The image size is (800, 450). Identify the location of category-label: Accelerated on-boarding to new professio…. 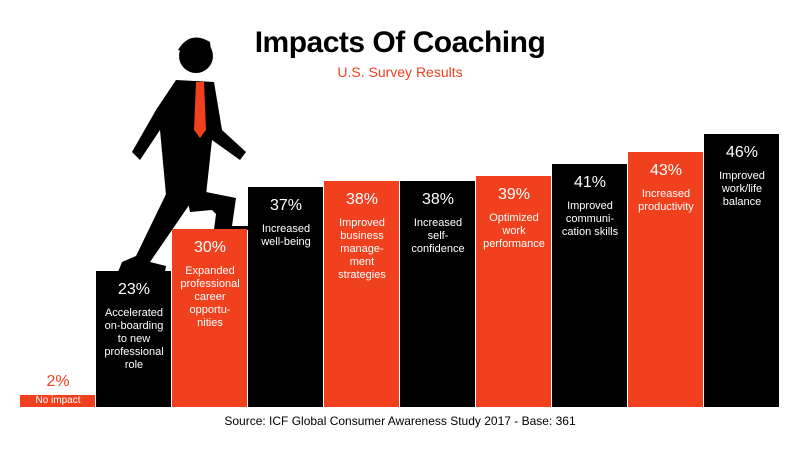
(134, 338).